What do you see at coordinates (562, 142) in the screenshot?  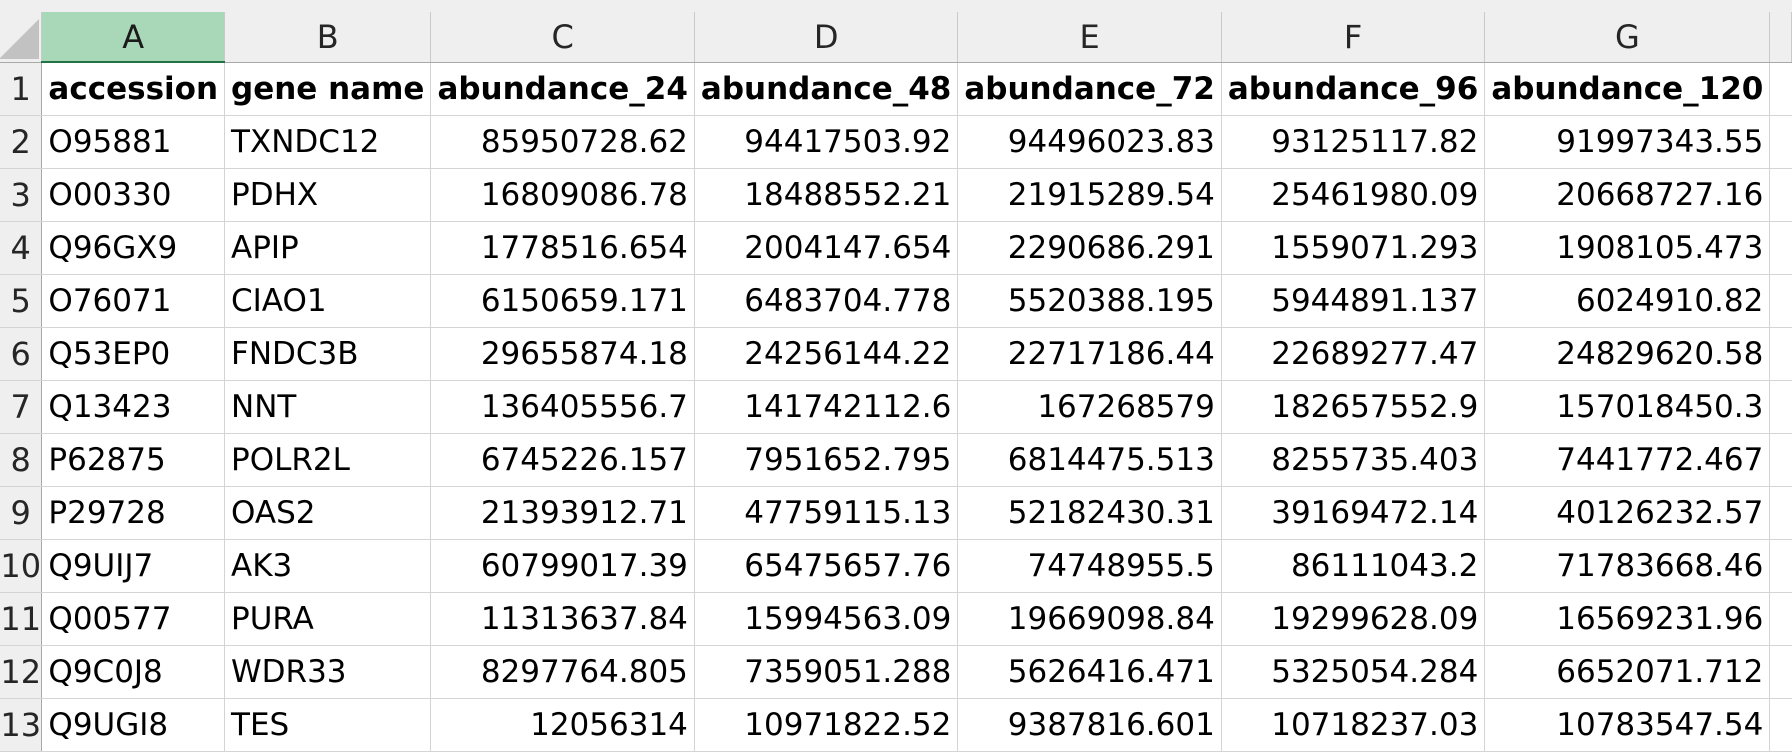 I see `cell: 85950728.62` at bounding box center [562, 142].